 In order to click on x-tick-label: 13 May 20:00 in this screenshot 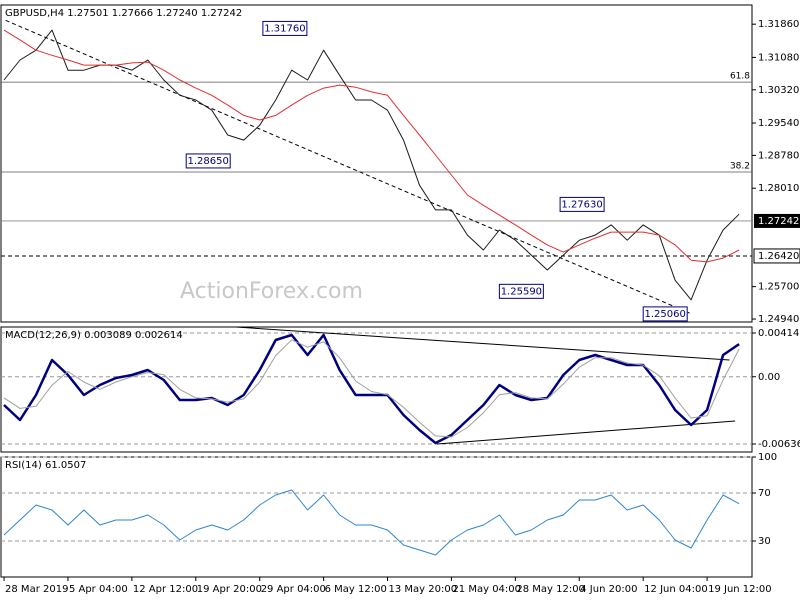, I will do `click(423, 589)`.